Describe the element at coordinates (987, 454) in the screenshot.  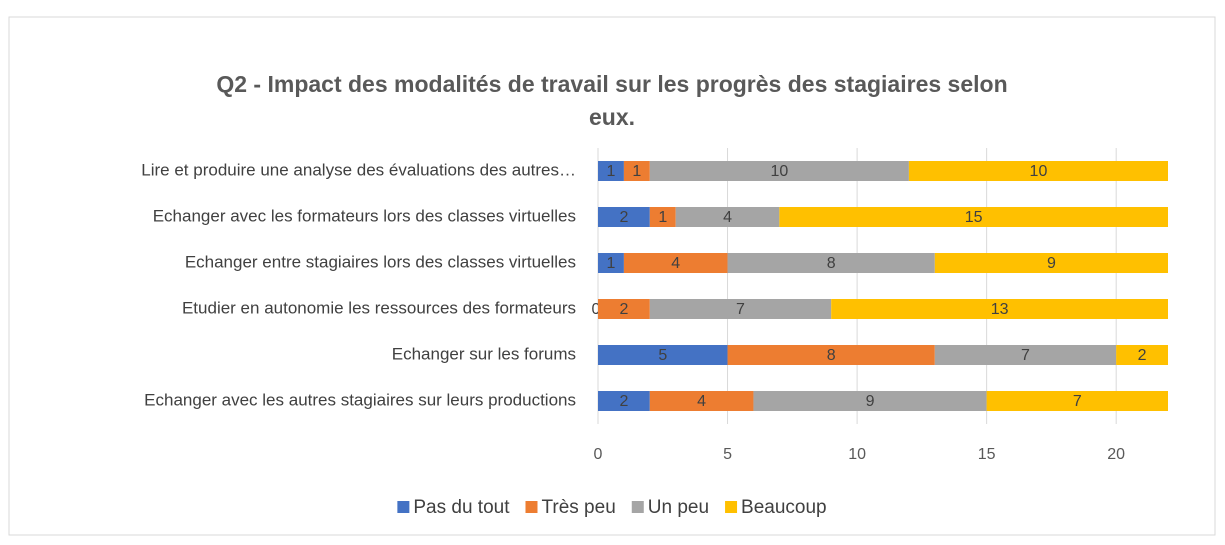
I see `x-tick-label: 15` at that location.